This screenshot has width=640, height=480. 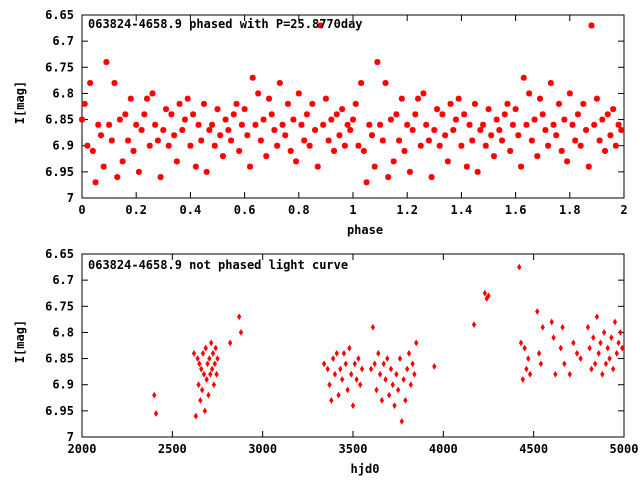 What do you see at coordinates (191, 210) in the screenshot?
I see `x-tick-label: 0.4` at bounding box center [191, 210].